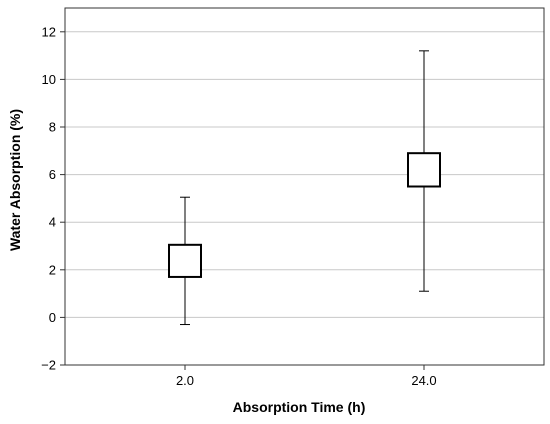  I want to click on y-tick-label: −2, so click(48, 365).